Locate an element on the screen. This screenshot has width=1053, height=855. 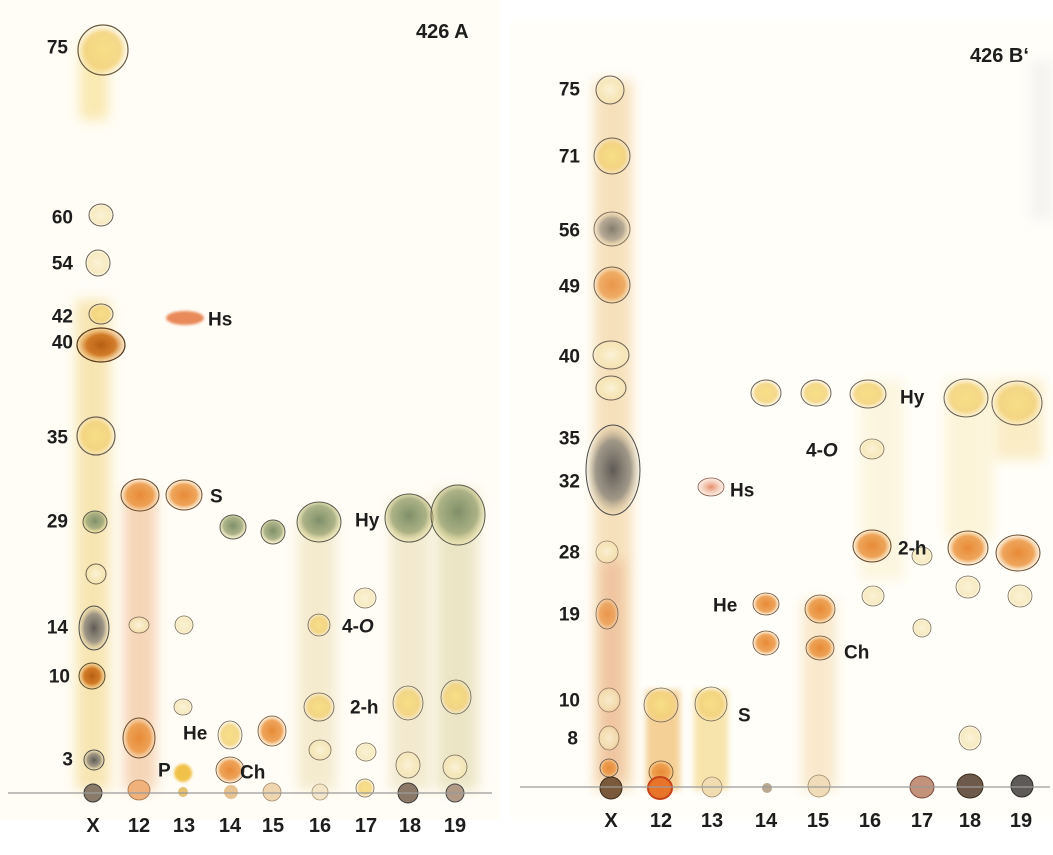
lane-x-streak is located at coordinates (93, 545).